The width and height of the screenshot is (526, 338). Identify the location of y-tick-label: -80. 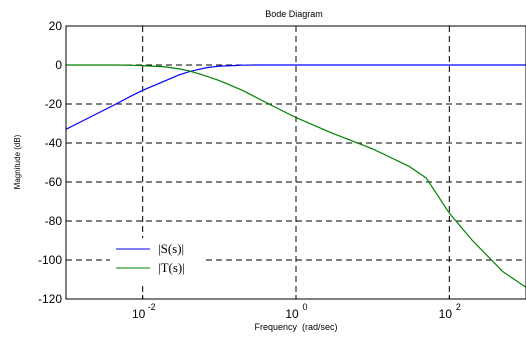
(54, 221).